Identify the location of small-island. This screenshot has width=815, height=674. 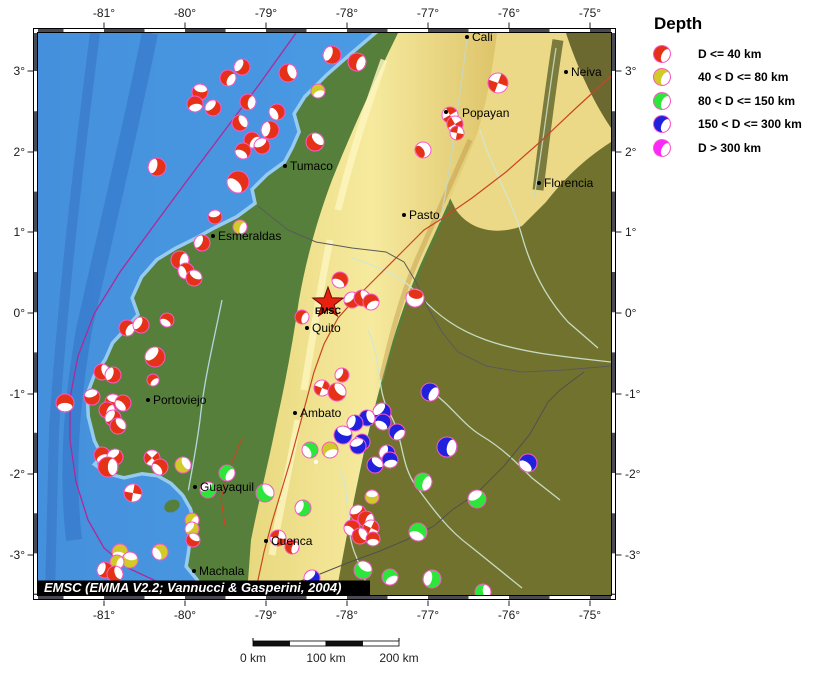
(186, 492).